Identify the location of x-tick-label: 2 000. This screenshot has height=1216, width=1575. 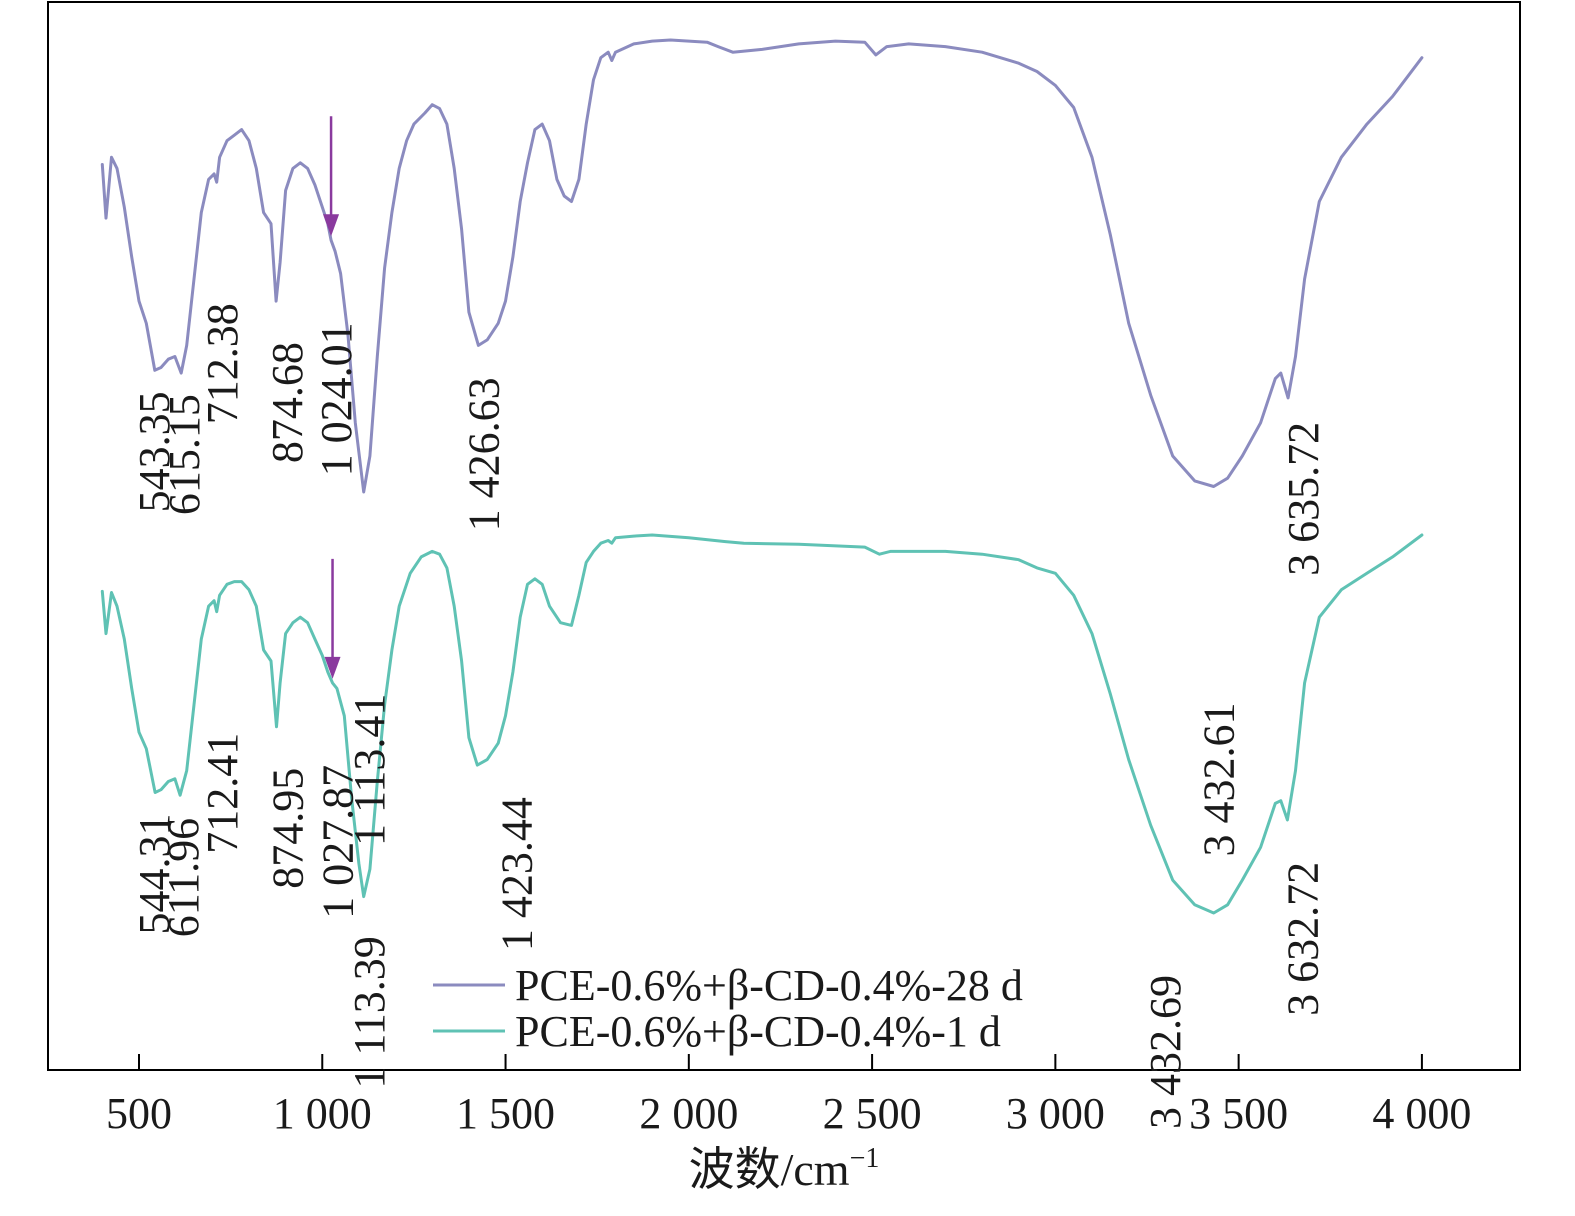
(688, 1113).